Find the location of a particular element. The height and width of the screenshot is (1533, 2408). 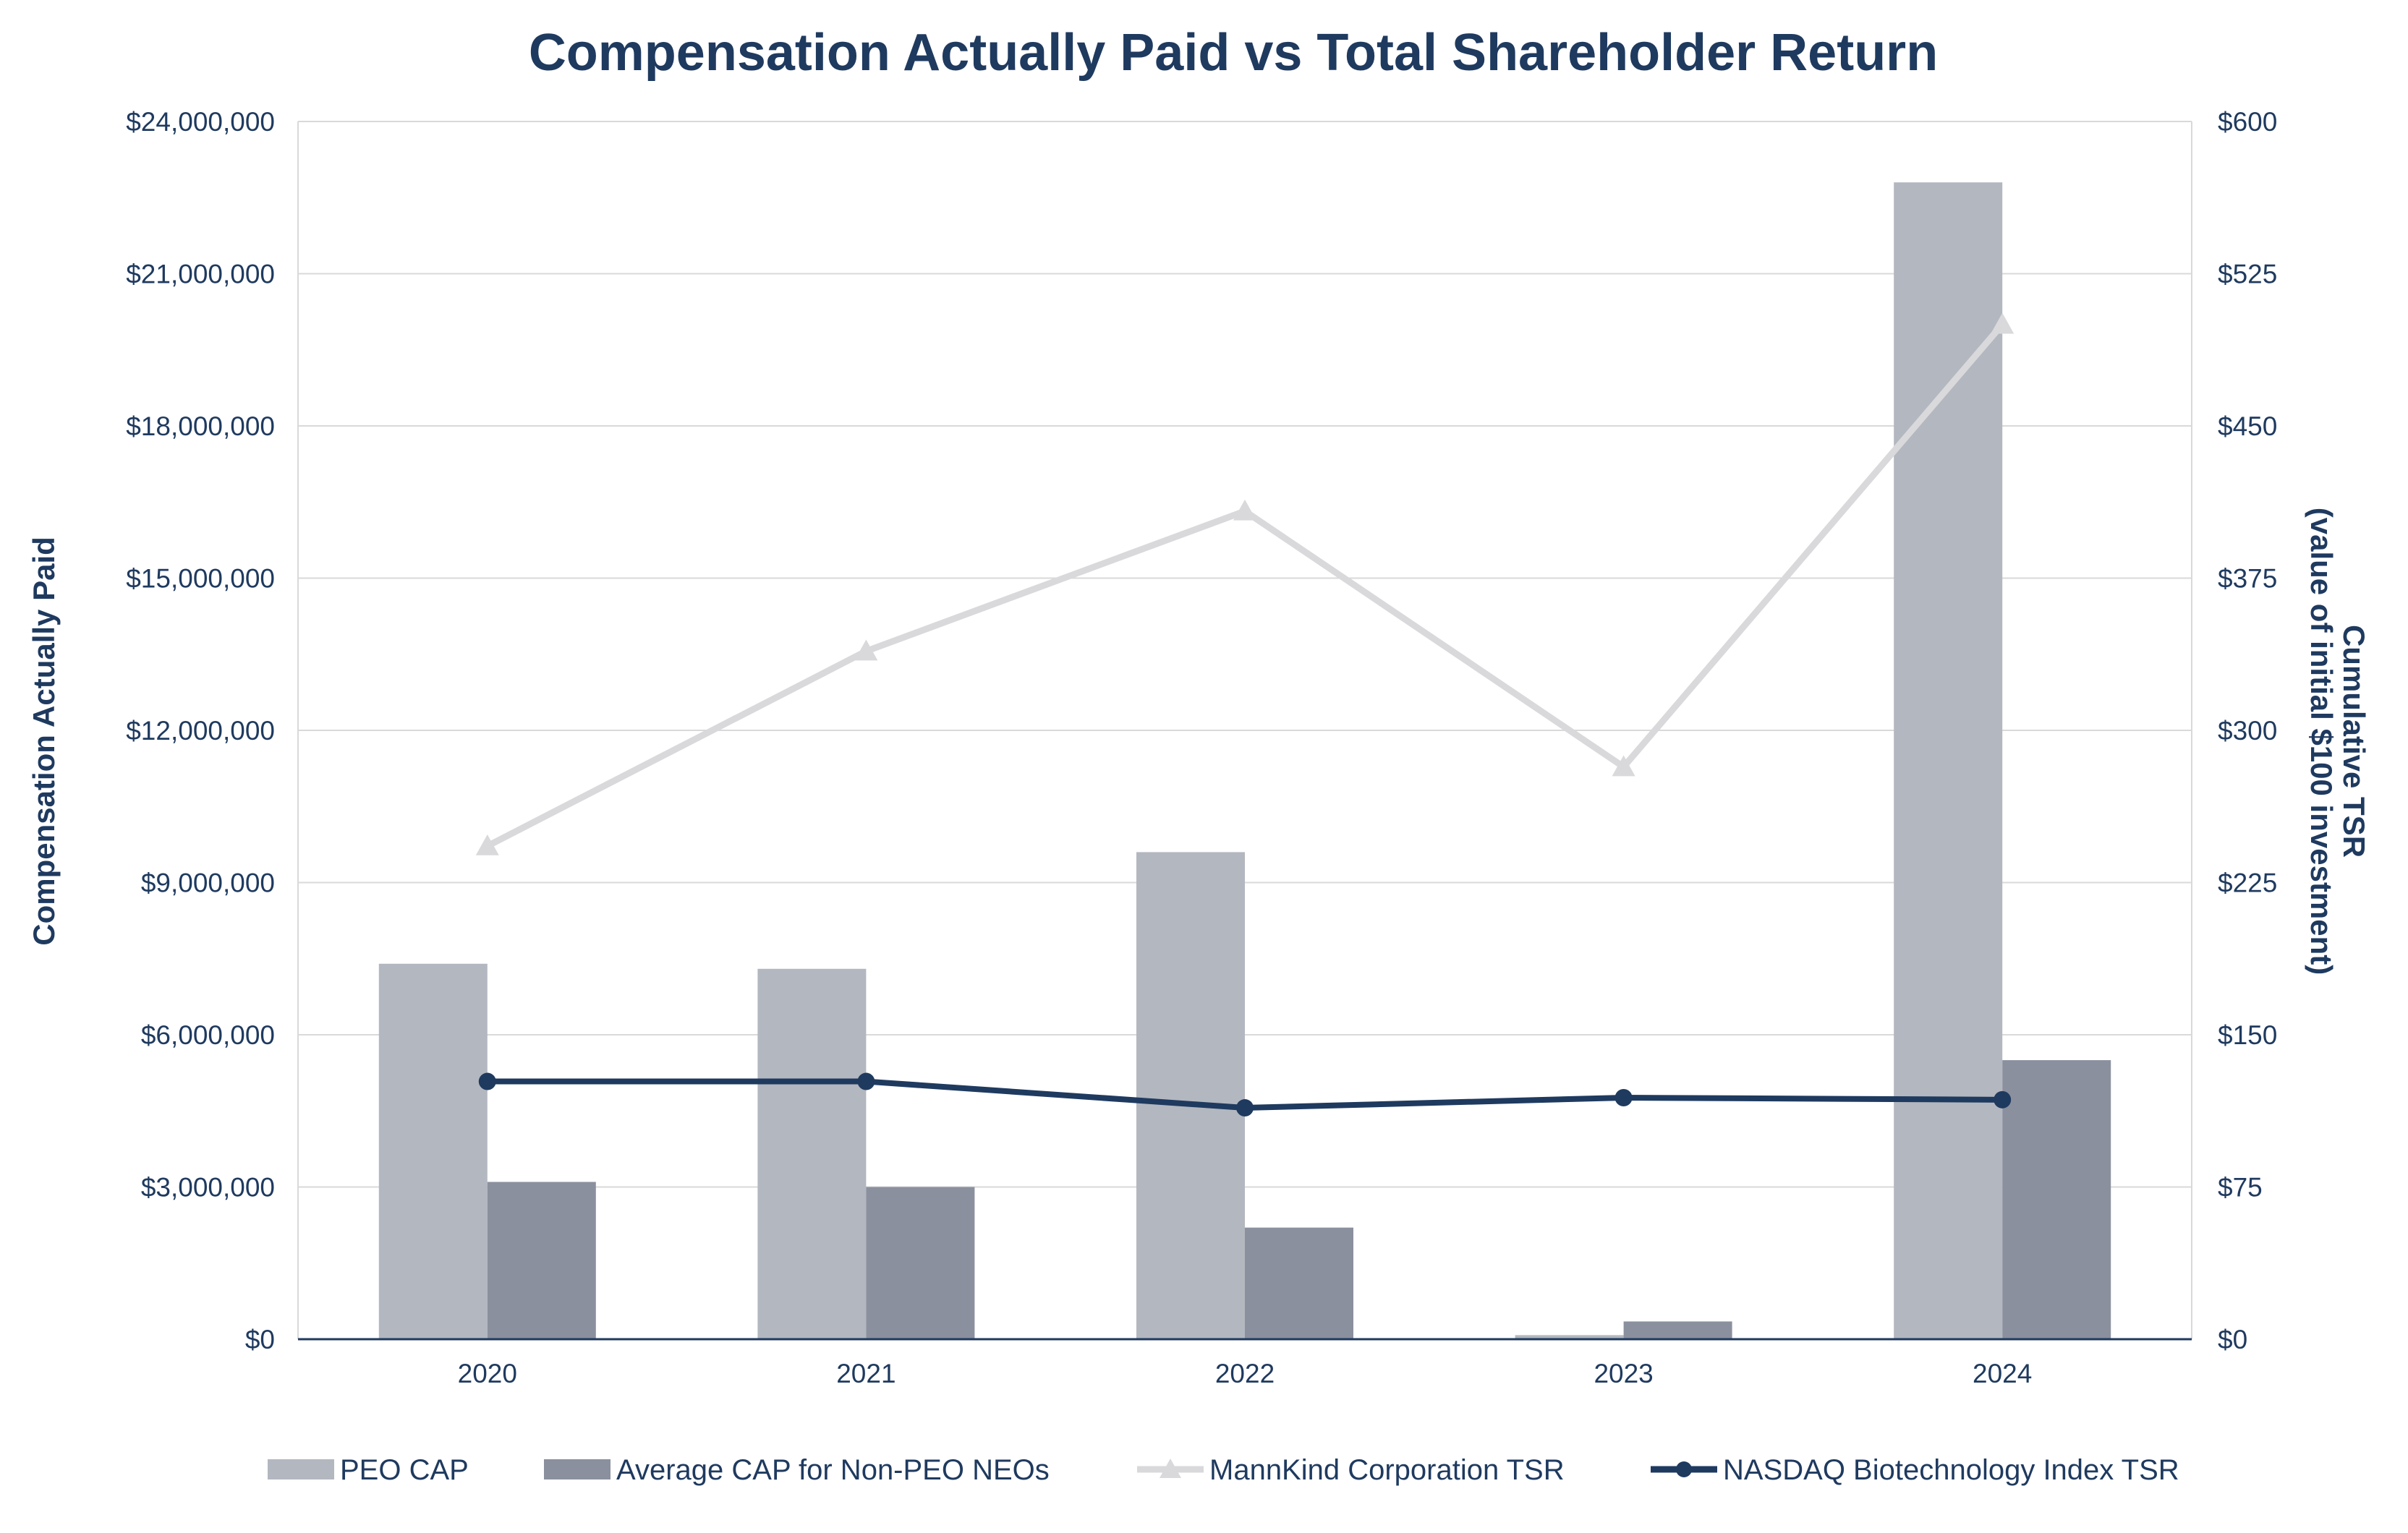

legend-label: NASDAQ Biotechnology Index TSR is located at coordinates (1951, 1470).